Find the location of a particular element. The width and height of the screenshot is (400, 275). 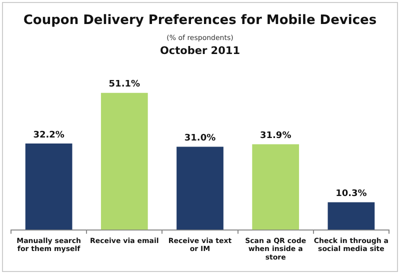

data-label: 32.2% is located at coordinates (48, 135).